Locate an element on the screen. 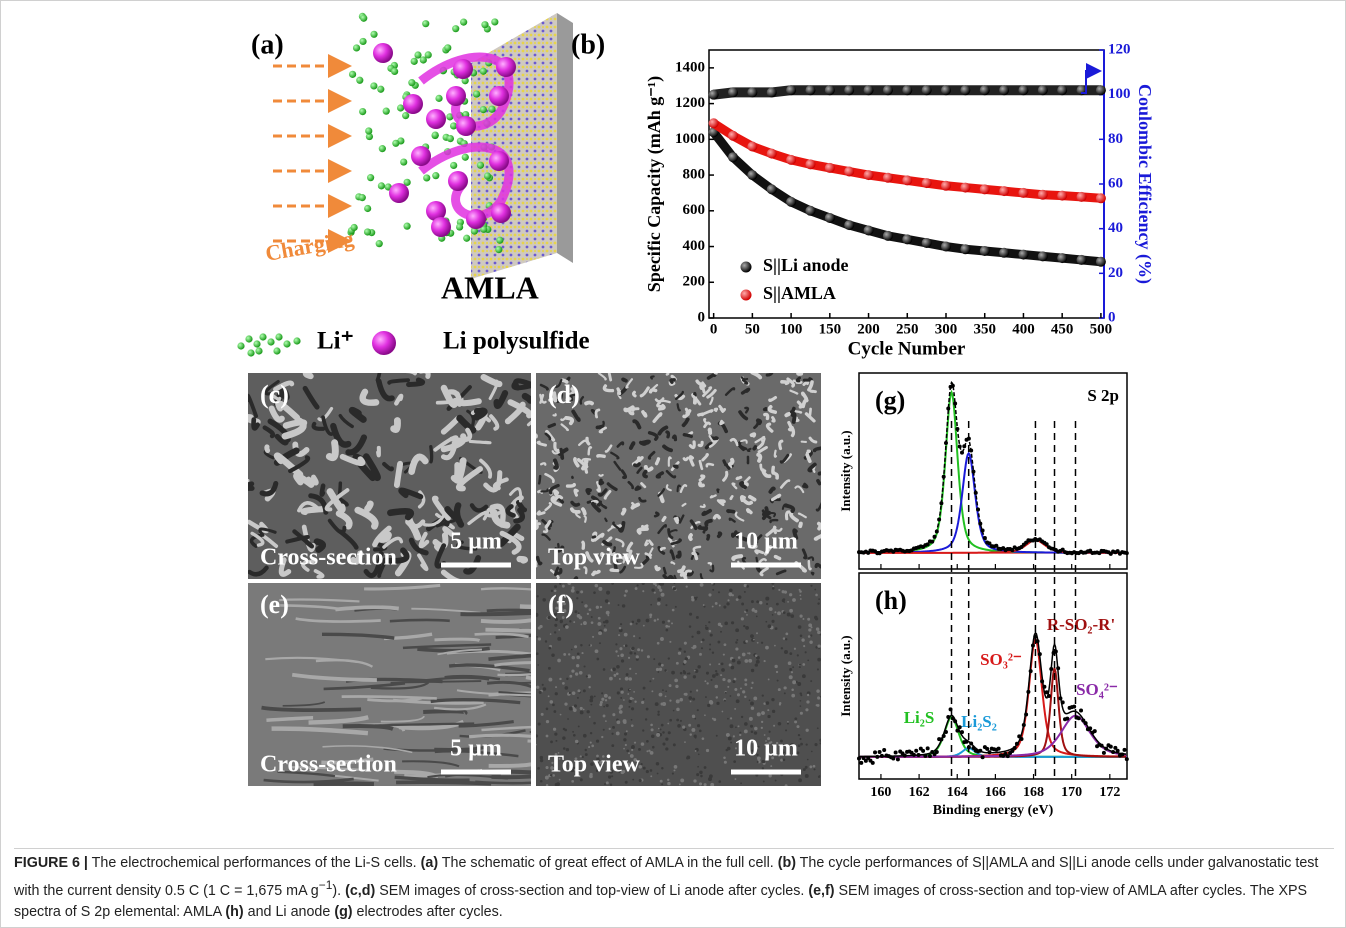  polysulfide is located at coordinates (441, 227).